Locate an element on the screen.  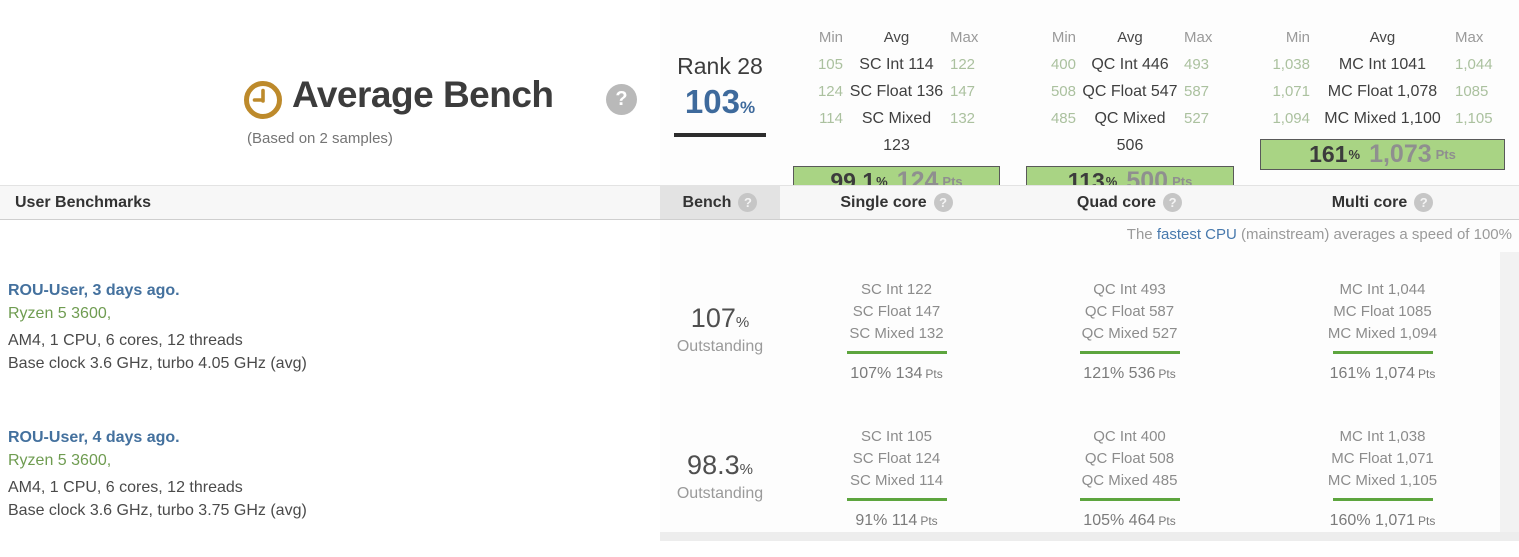
multi-core-help-icon: ? is located at coordinates (1424, 202).